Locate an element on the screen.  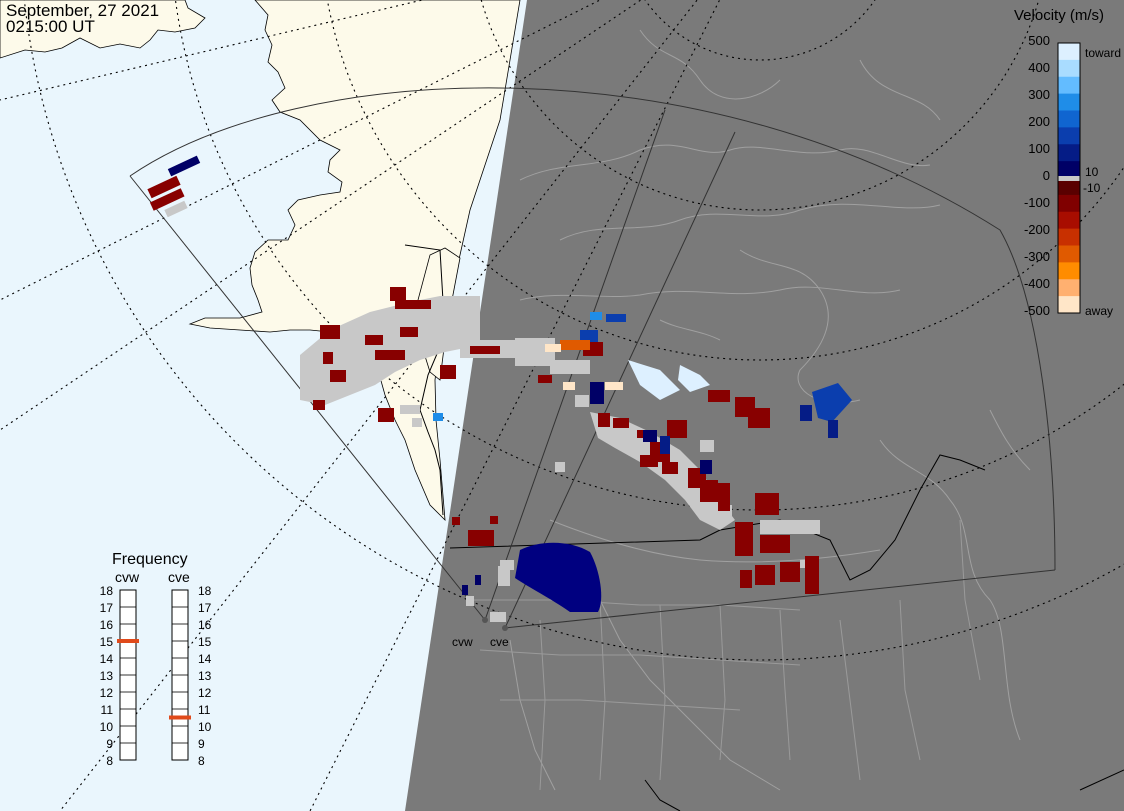
velocity-tick: 100 is located at coordinates (1039, 148).